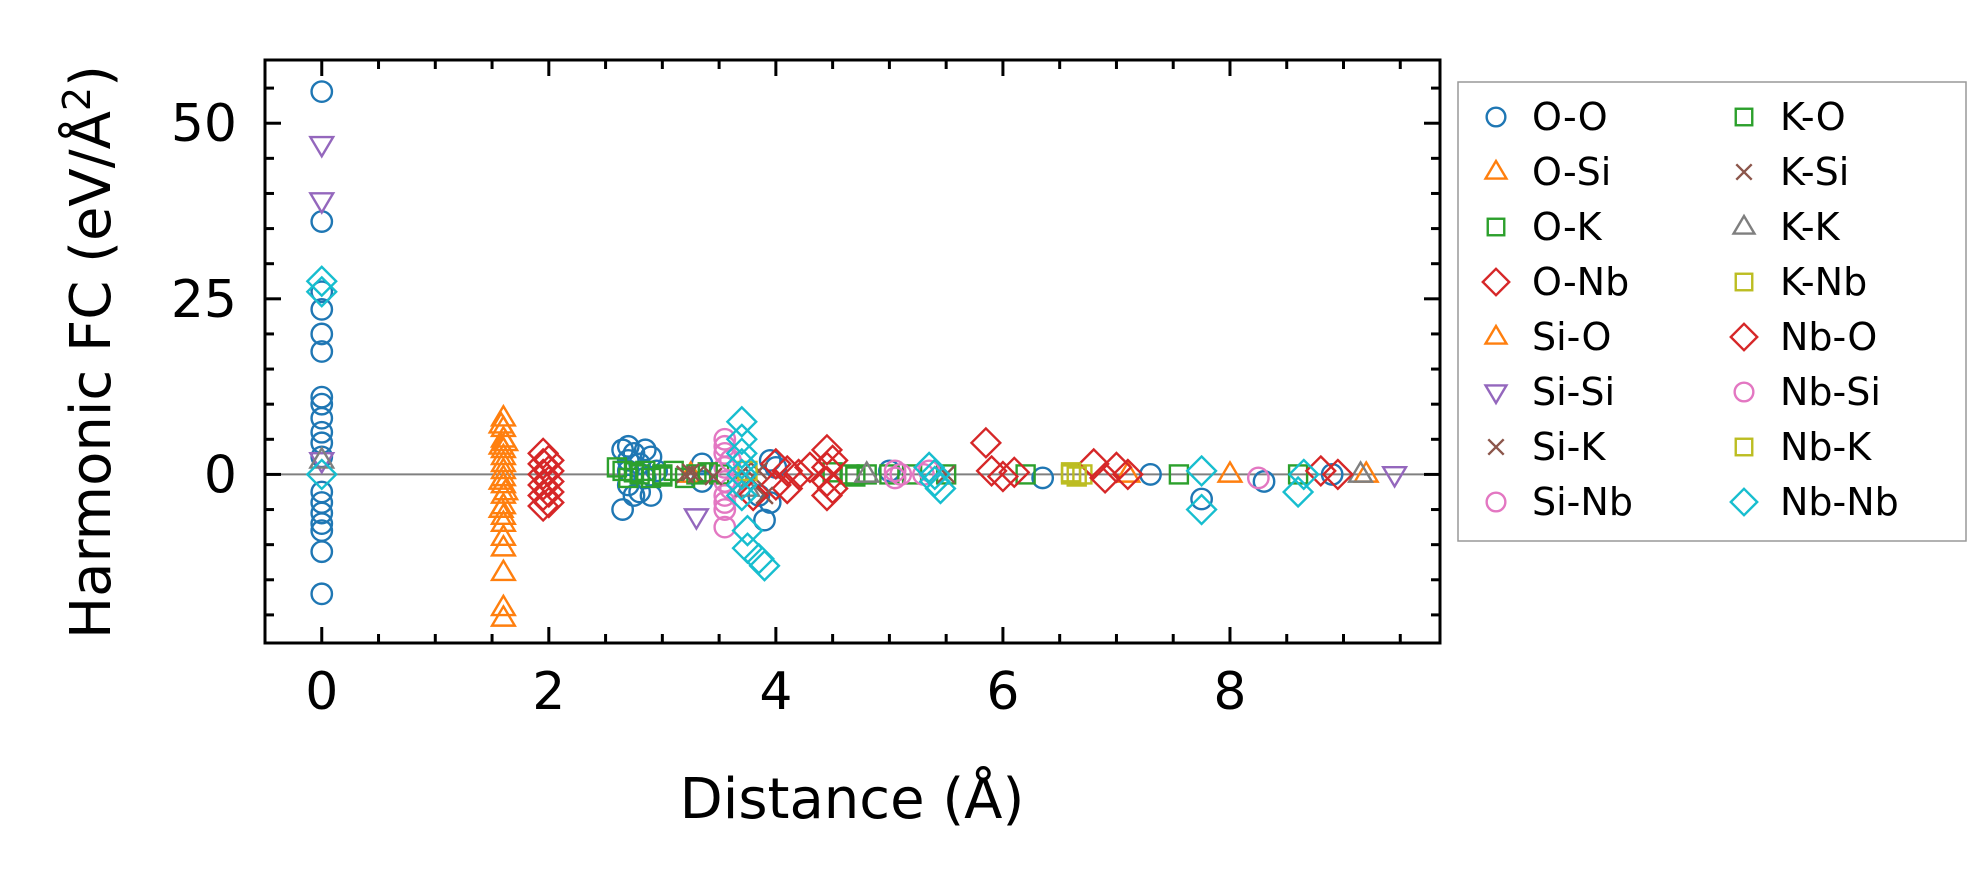 This screenshot has width=1980, height=883. I want to click on y-axis-label-superscript: 2, so click(77, 99).